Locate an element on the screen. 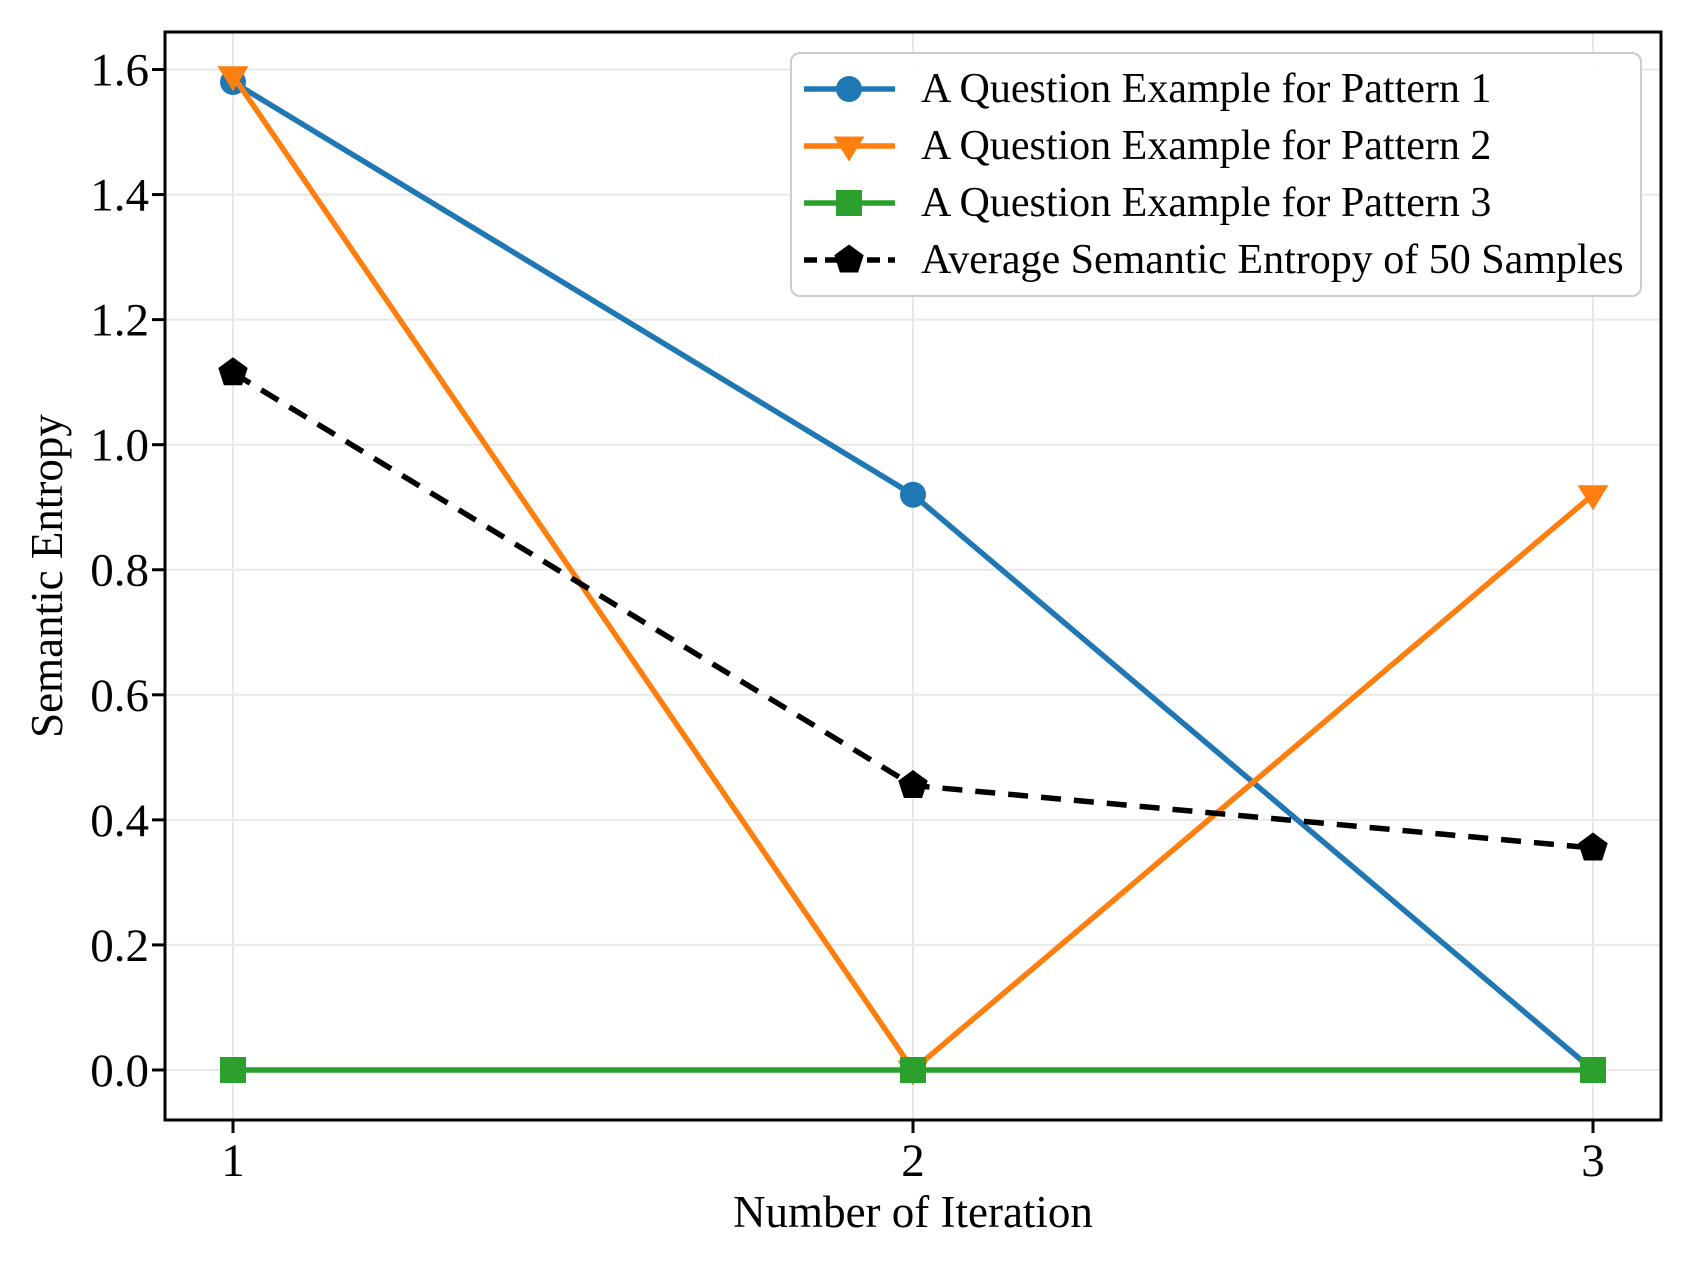 The width and height of the screenshot is (1694, 1270). x-tick-label: 1 is located at coordinates (233, 1161).